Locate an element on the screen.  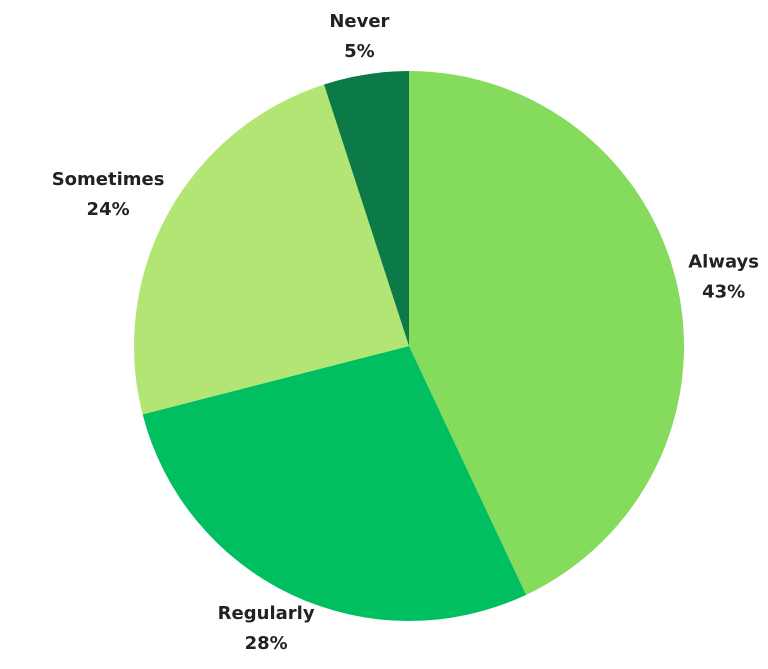
value-label: 5% is located at coordinates (359, 51).